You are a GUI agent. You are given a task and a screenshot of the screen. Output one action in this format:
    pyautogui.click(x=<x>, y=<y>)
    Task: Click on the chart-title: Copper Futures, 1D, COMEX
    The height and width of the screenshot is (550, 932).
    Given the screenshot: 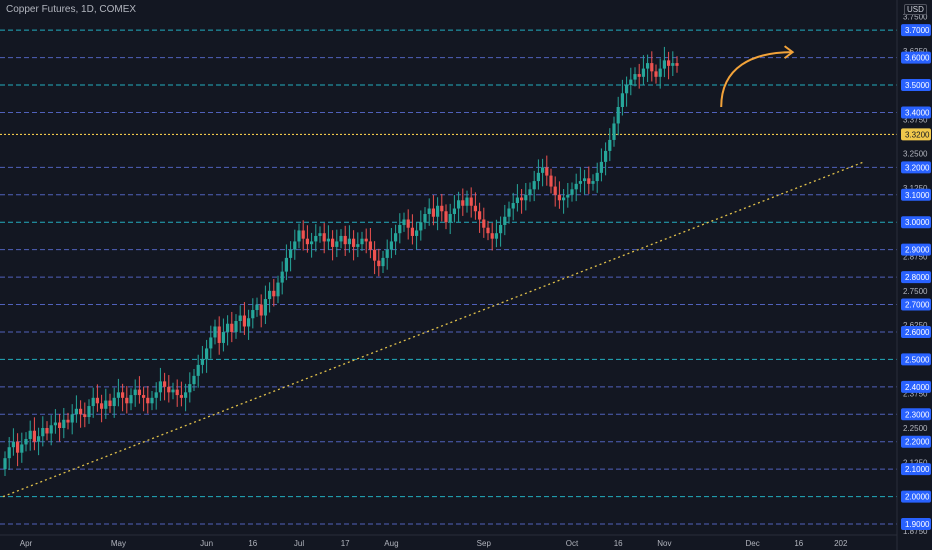 What is the action you would take?
    pyautogui.click(x=71, y=9)
    